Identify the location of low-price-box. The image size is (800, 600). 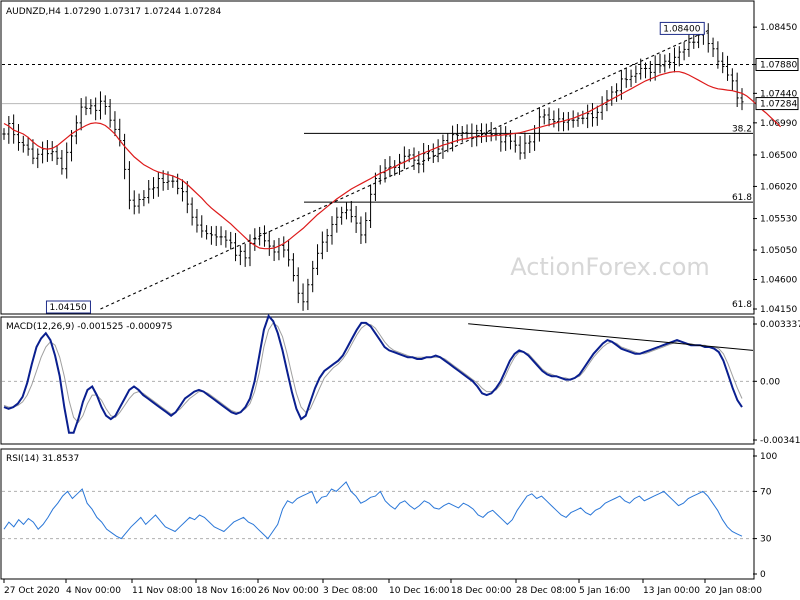
(68, 307).